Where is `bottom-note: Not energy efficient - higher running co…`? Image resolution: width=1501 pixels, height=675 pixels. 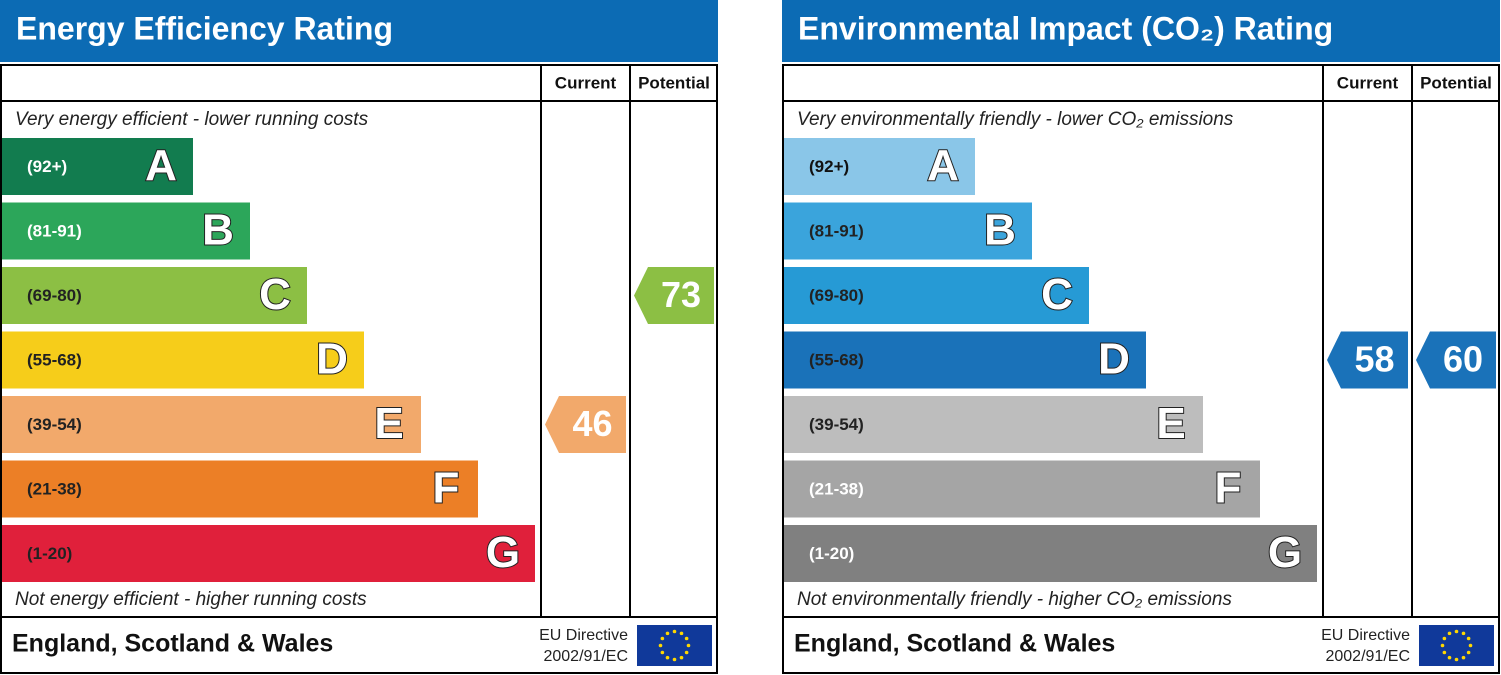 bottom-note: Not energy efficient - higher running co… is located at coordinates (191, 599).